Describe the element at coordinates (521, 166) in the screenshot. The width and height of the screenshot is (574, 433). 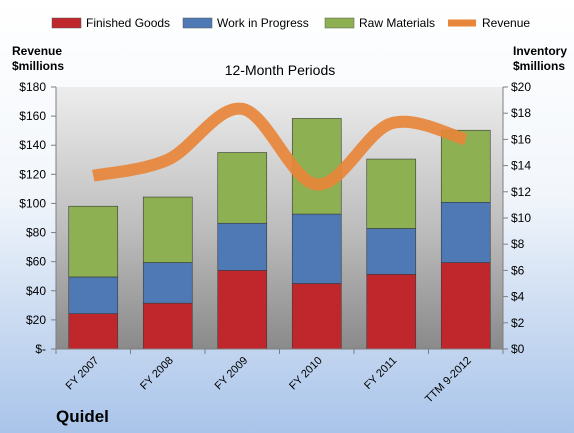
I see `right-tick-label: $14` at that location.